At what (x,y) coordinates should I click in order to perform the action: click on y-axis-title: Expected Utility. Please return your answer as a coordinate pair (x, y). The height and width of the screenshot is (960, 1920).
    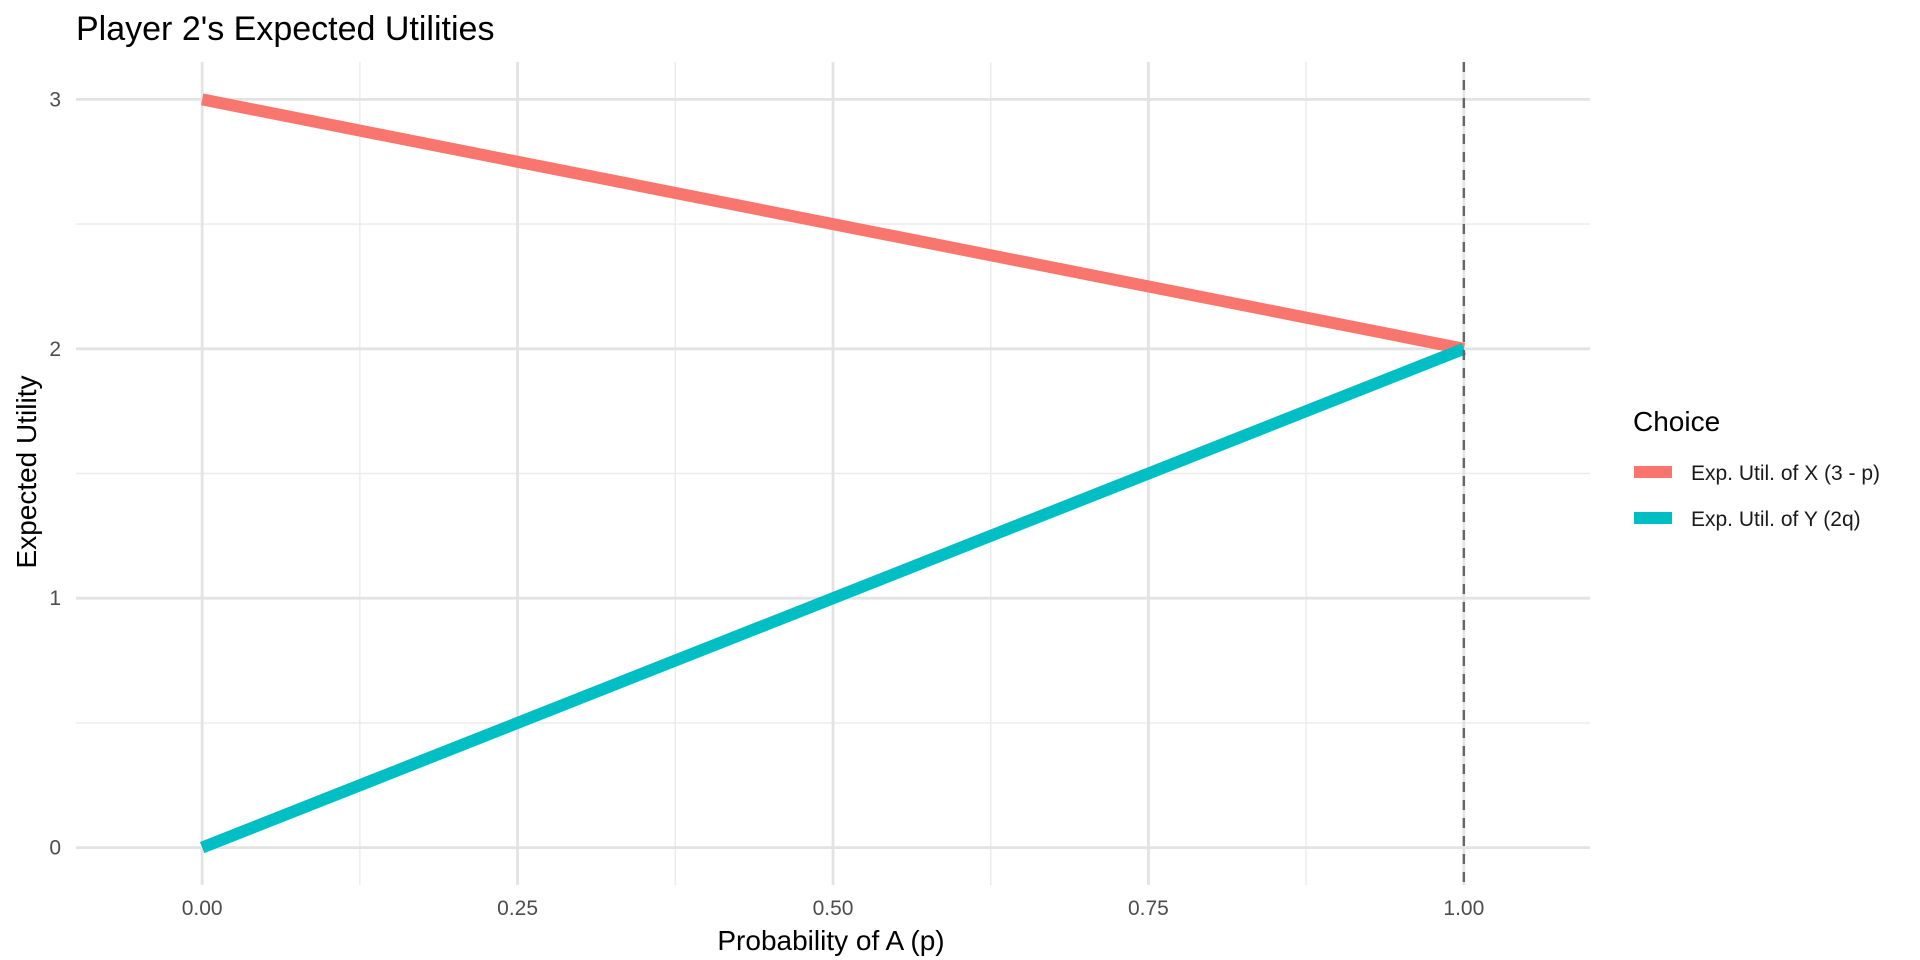
    Looking at the image, I should click on (26, 472).